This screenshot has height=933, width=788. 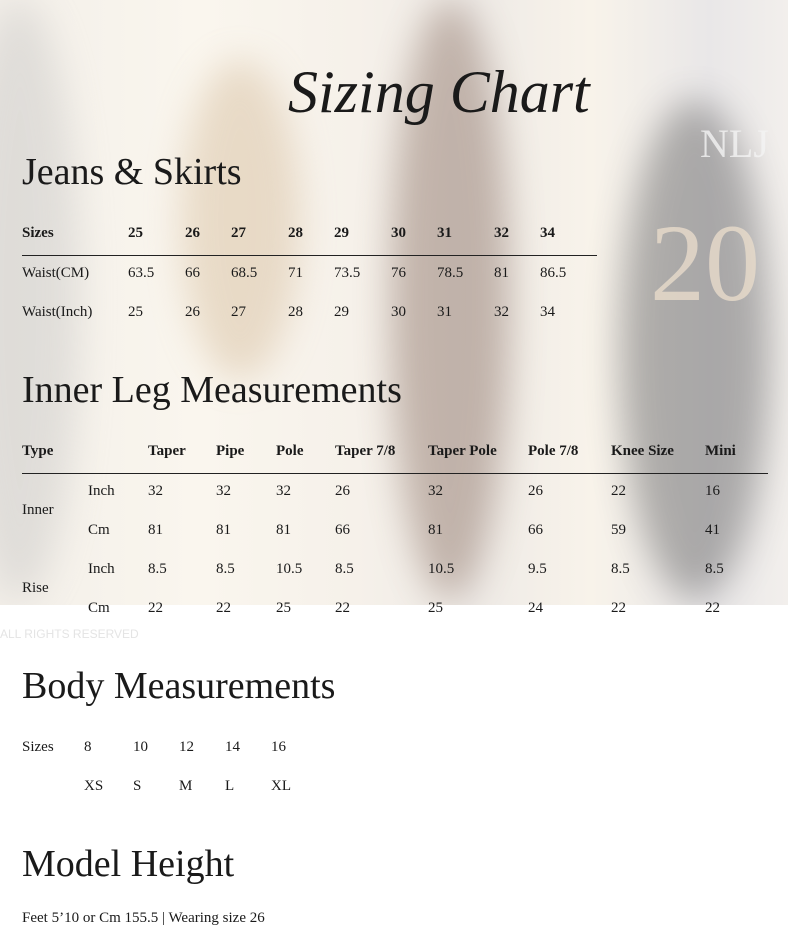 What do you see at coordinates (712, 491) in the screenshot?
I see `inner-leg-cell: 16` at bounding box center [712, 491].